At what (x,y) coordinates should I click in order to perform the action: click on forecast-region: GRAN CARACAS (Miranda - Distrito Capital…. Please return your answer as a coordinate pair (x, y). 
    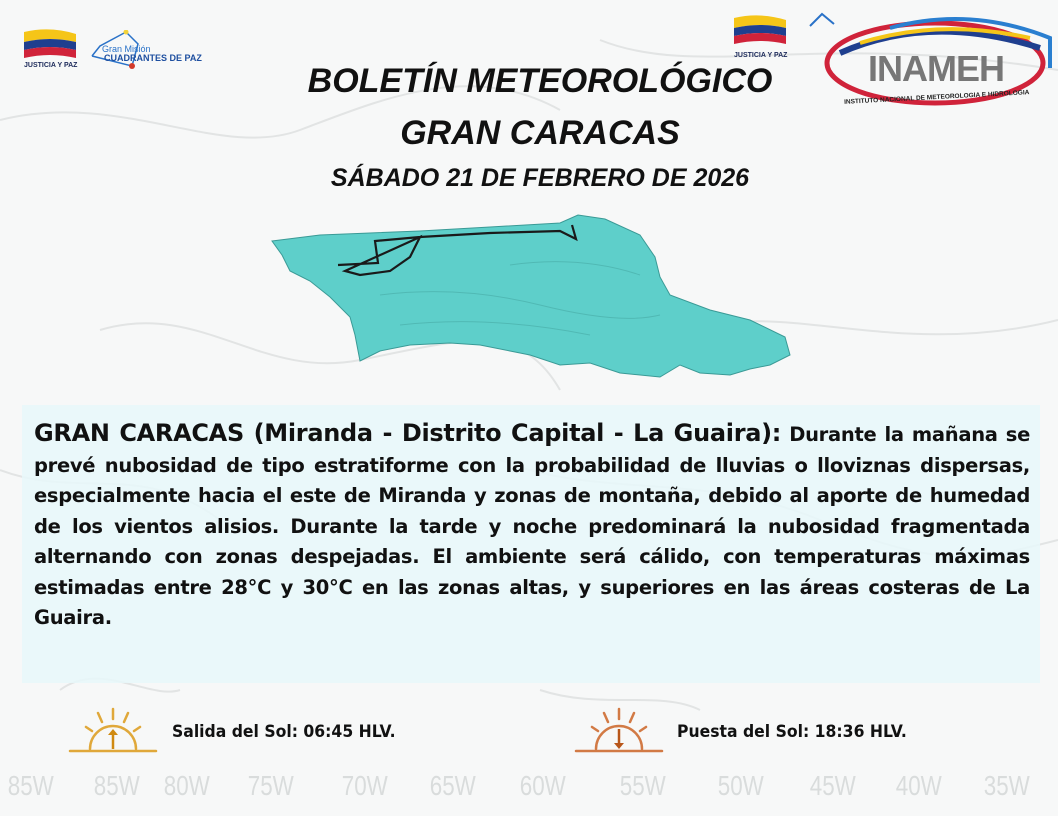
    Looking at the image, I should click on (408, 433).